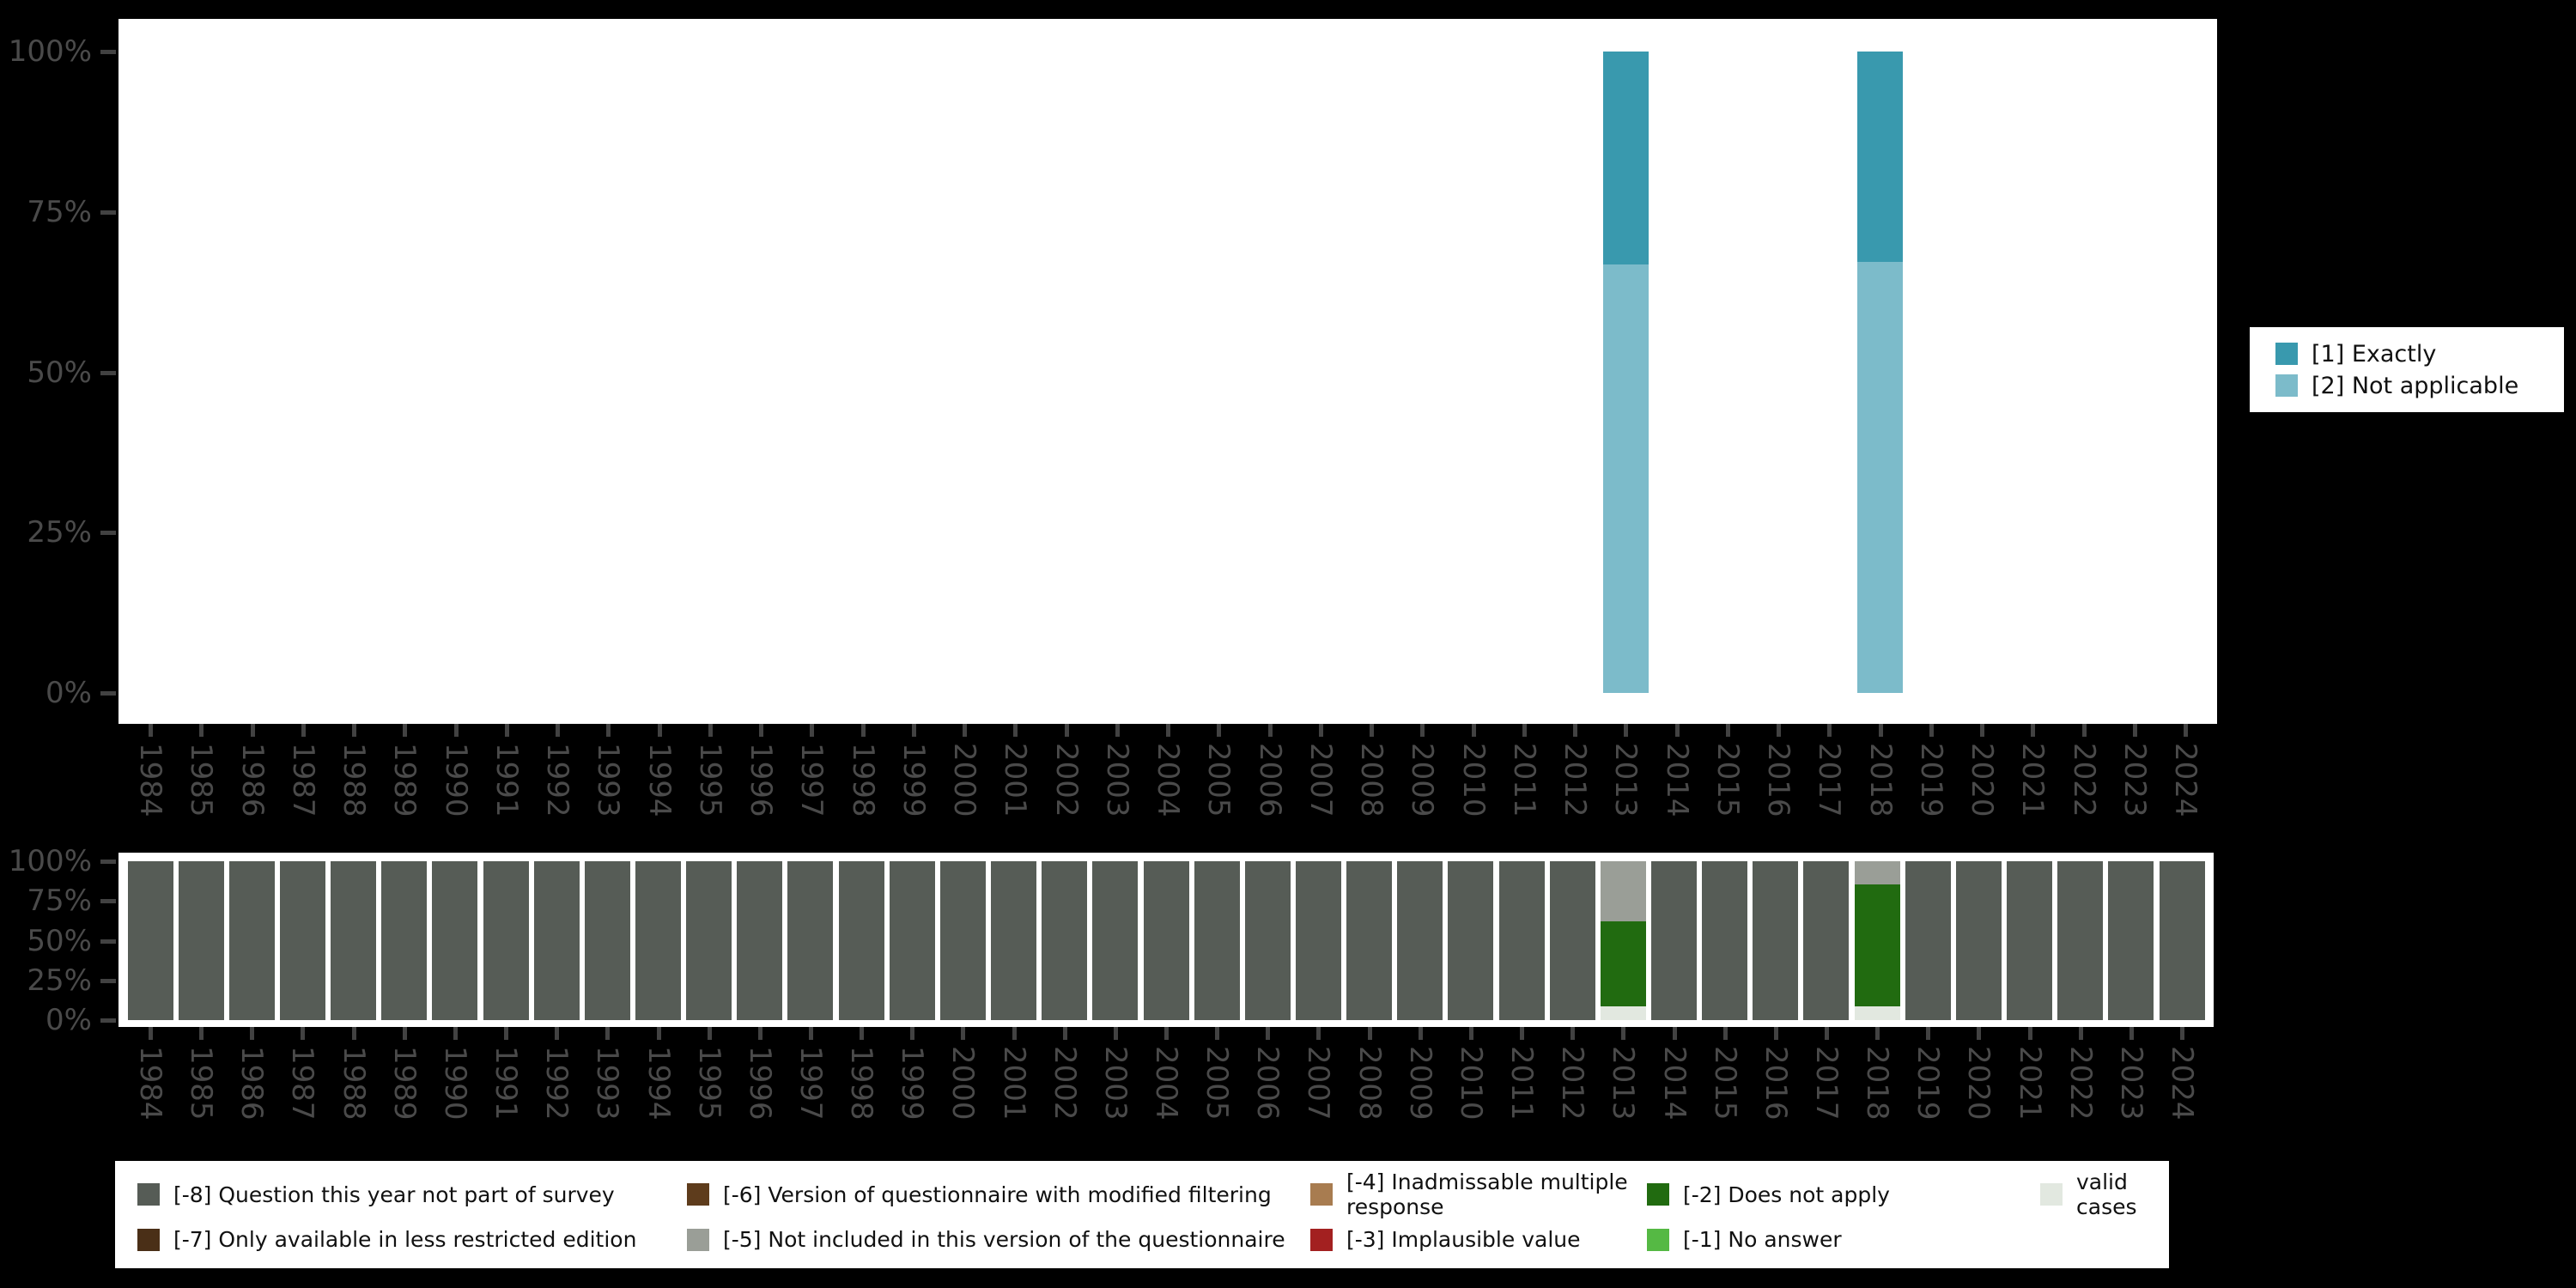  Describe the element at coordinates (1826, 1083) in the screenshot. I see `x-axis-tick-label: 2017` at that location.